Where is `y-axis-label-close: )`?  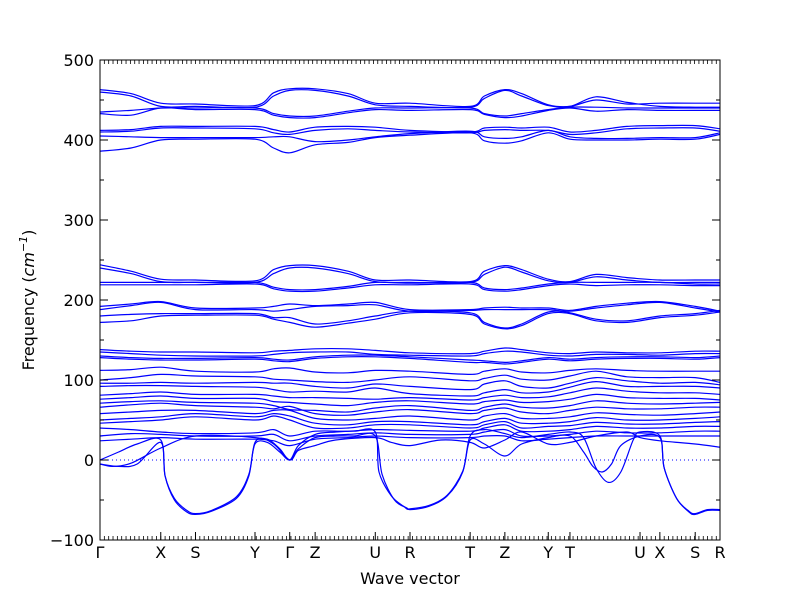 y-axis-label-close: ) is located at coordinates (28, 233).